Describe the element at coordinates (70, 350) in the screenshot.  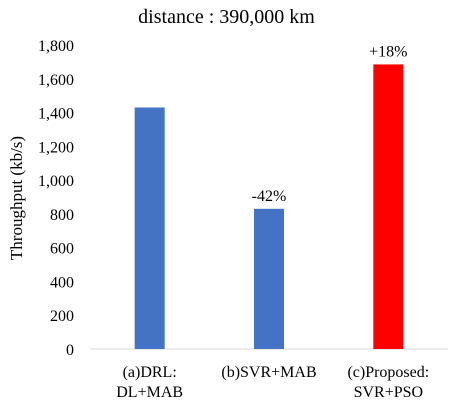
I see `y-tick-label: 0` at that location.